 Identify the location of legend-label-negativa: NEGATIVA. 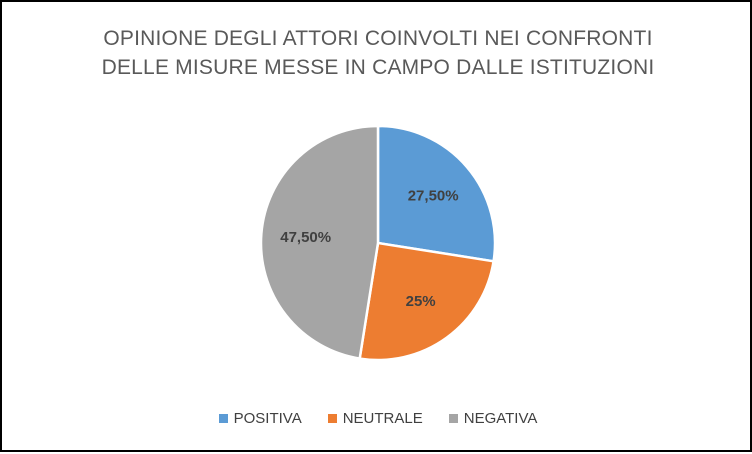
(500, 418).